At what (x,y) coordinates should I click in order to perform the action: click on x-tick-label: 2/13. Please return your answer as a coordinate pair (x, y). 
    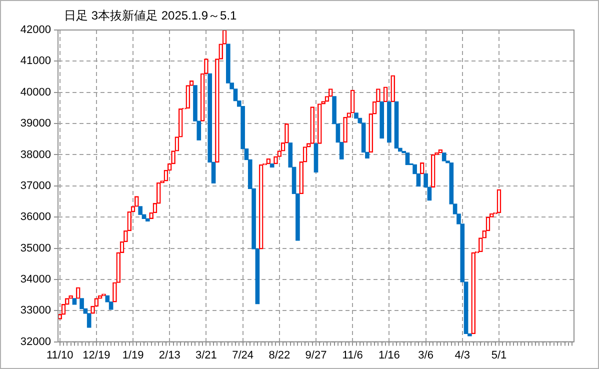
    Looking at the image, I should click on (169, 355).